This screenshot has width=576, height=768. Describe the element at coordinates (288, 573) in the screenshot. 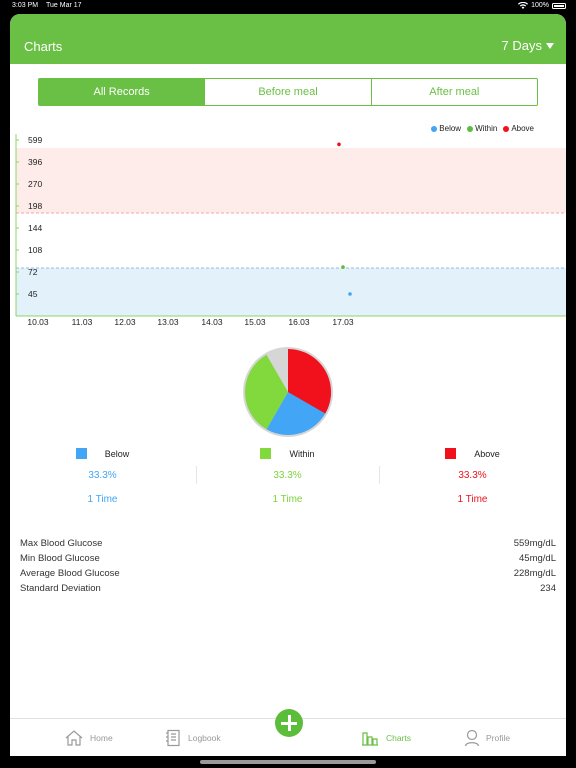

I see `summary-row-average: Average Blood Glucose 228mg/dL` at that location.